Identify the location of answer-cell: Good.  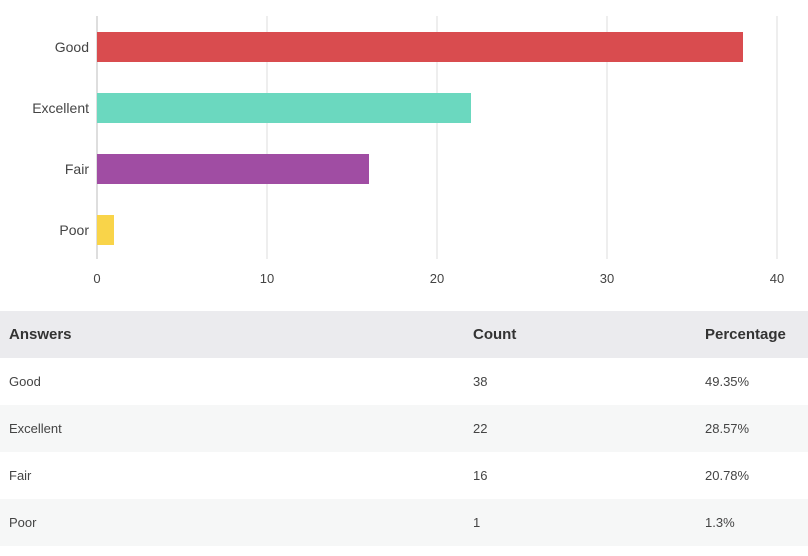
(25, 381).